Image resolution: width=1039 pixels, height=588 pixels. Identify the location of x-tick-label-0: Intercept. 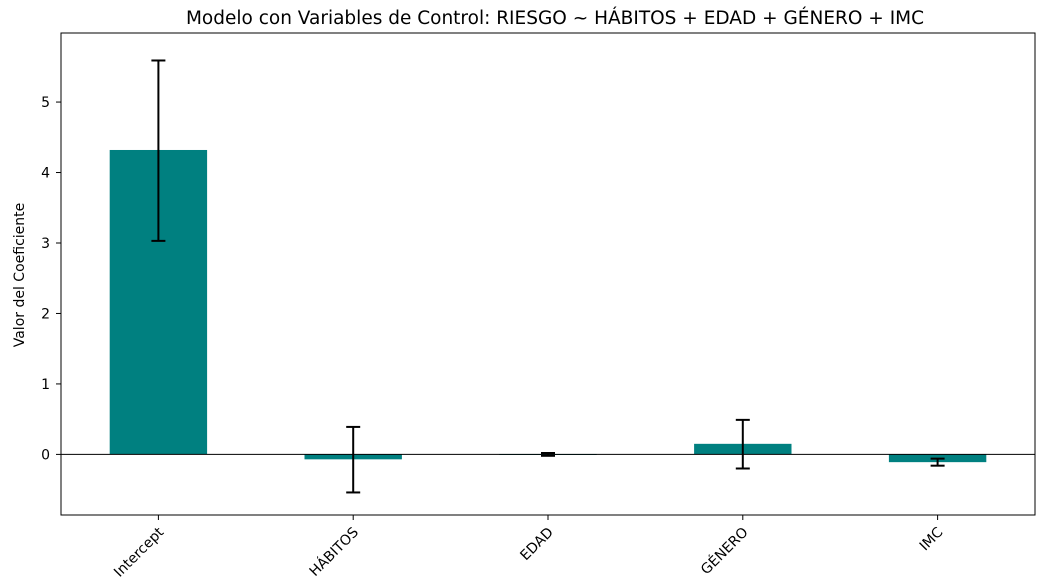
(139, 552).